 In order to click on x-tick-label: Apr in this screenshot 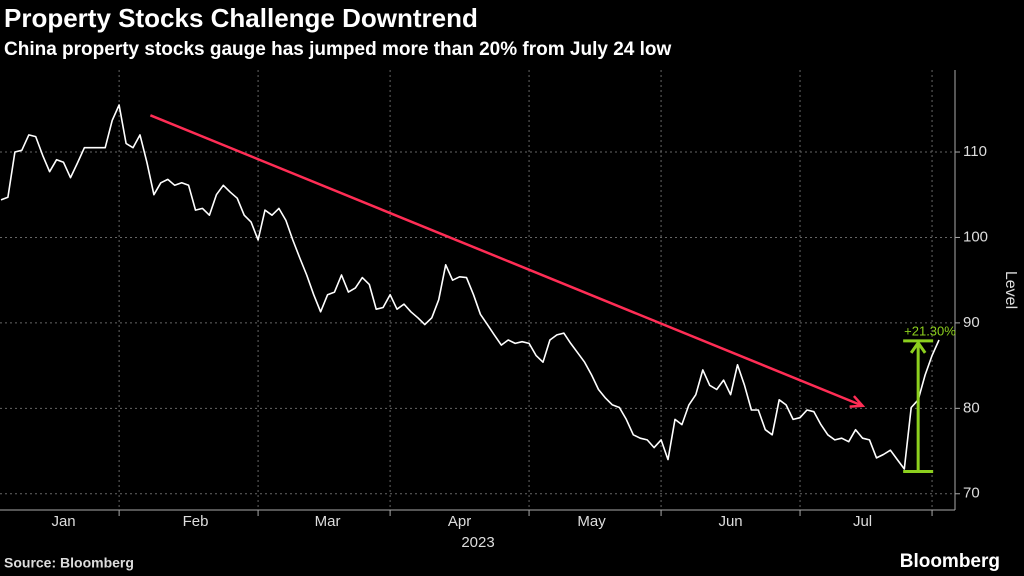, I will do `click(459, 521)`.